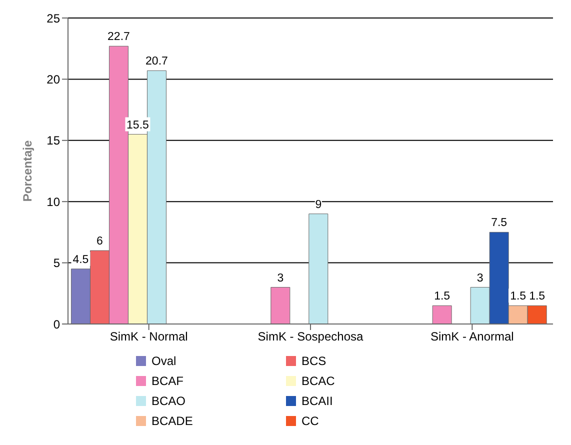 Image resolution: width=571 pixels, height=445 pixels. What do you see at coordinates (56, 324) in the screenshot?
I see `y-tick-label: 0` at bounding box center [56, 324].